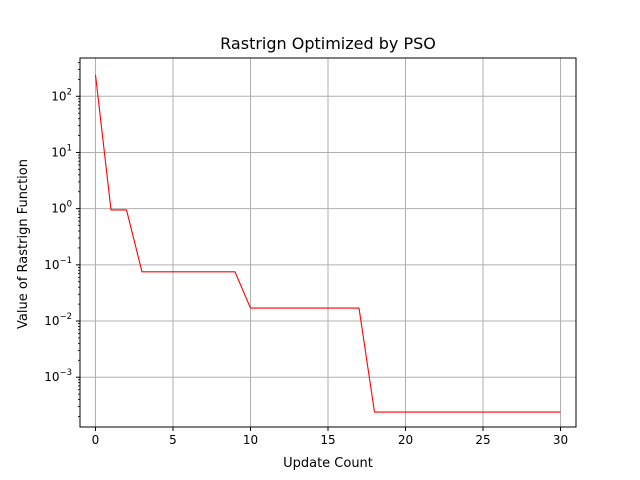 The height and width of the screenshot is (480, 640). Describe the element at coordinates (405, 440) in the screenshot. I see `x-tick-label: 20` at that location.